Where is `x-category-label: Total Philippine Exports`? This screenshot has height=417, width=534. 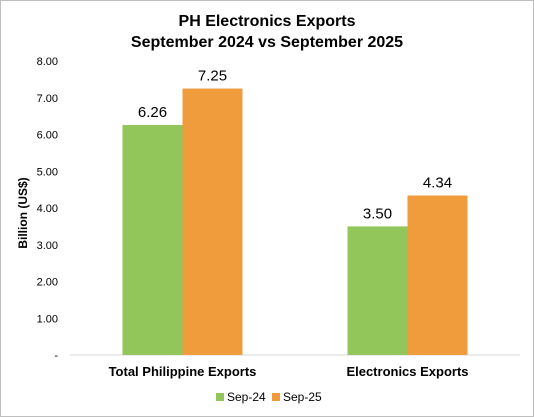
x-category-label: Total Philippine Exports is located at coordinates (183, 371).